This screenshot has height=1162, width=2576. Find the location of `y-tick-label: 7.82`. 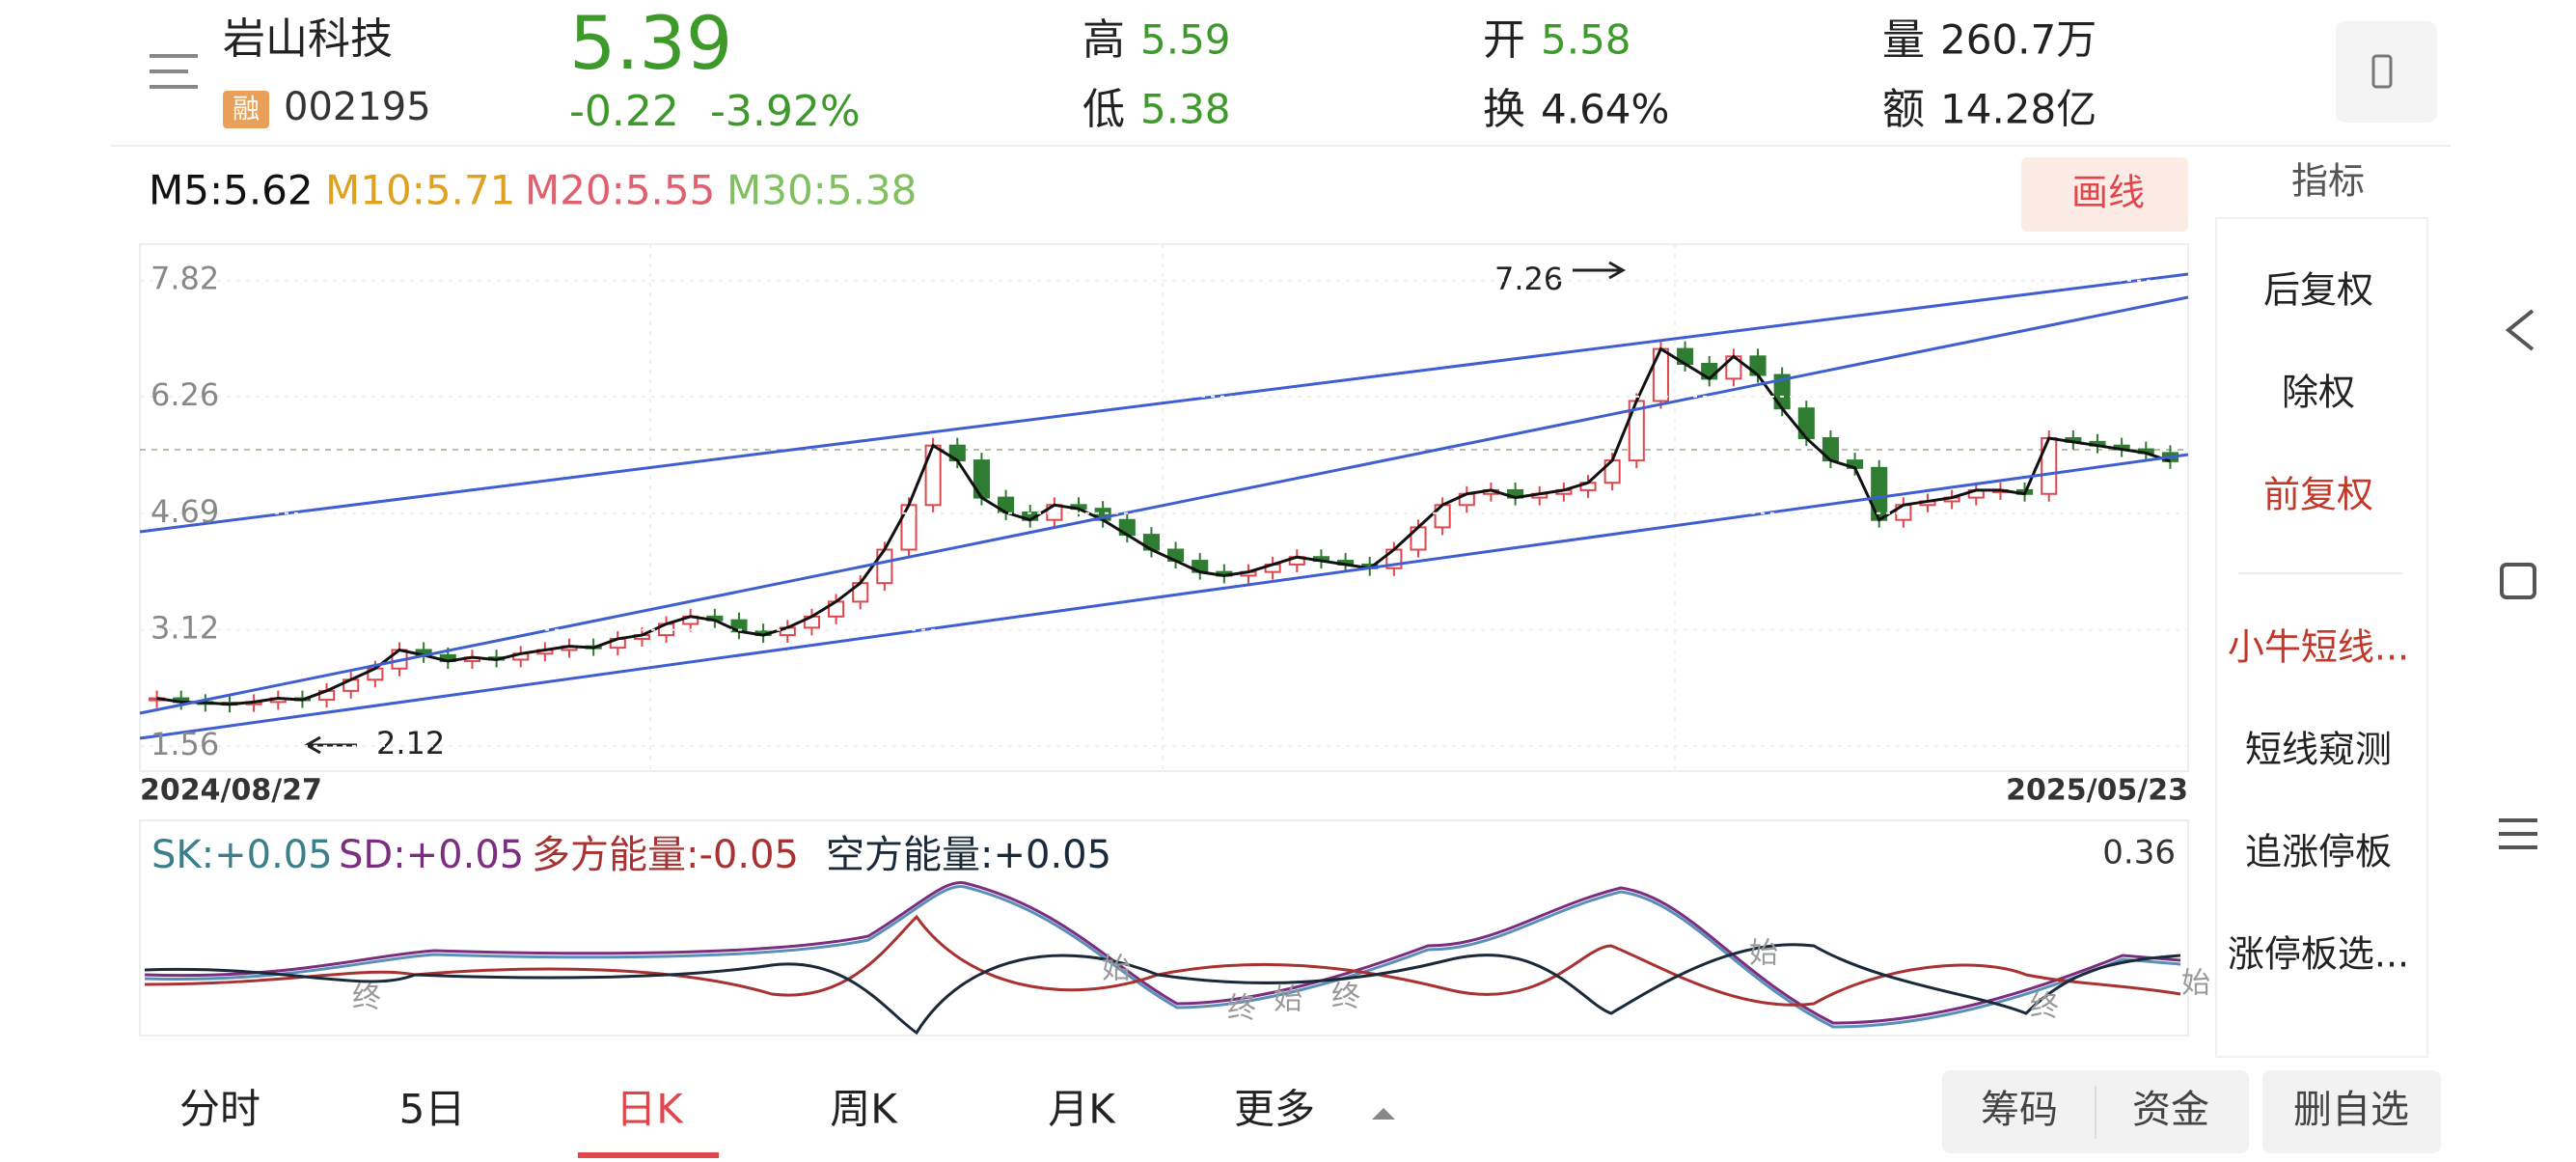

y-tick-label: 7.82 is located at coordinates (185, 279).